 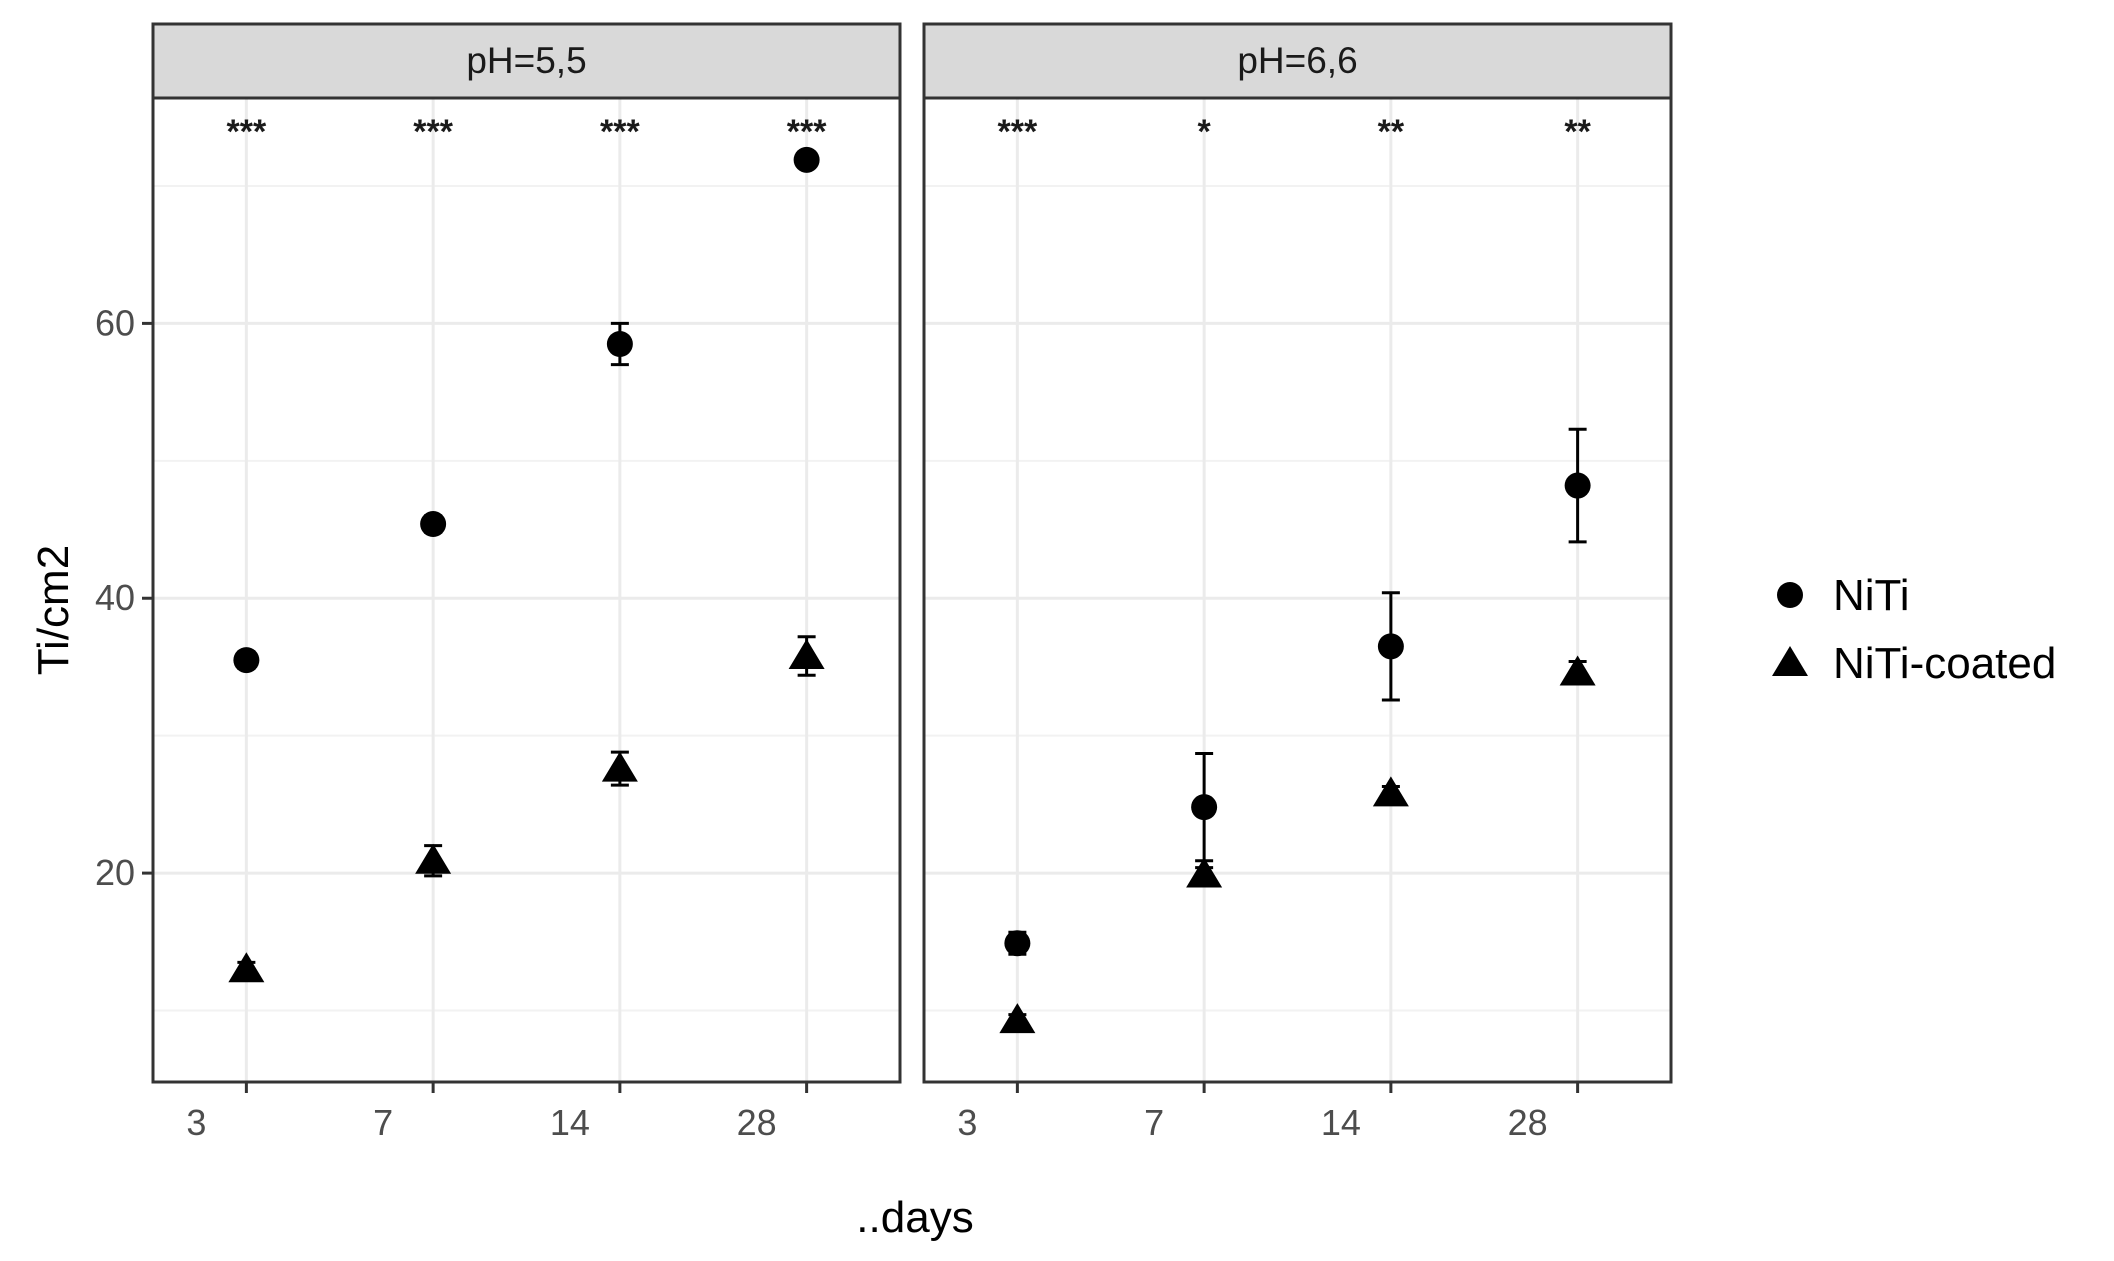 What do you see at coordinates (1914, 629) in the screenshot?
I see `legend: NiTi NiTi-coated` at bounding box center [1914, 629].